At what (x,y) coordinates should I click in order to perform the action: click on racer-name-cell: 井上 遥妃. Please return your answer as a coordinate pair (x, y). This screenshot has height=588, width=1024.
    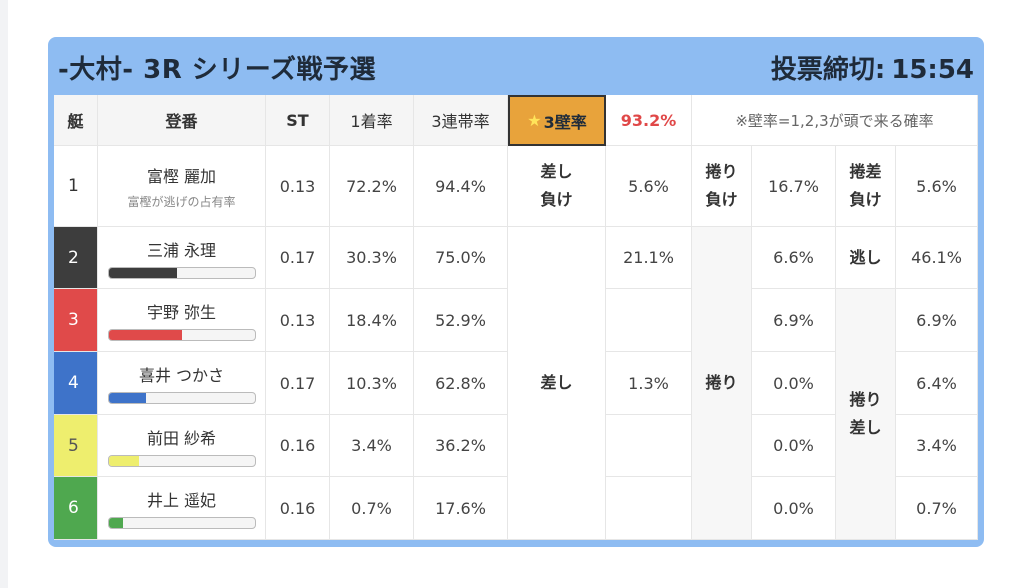
    Looking at the image, I should click on (182, 508).